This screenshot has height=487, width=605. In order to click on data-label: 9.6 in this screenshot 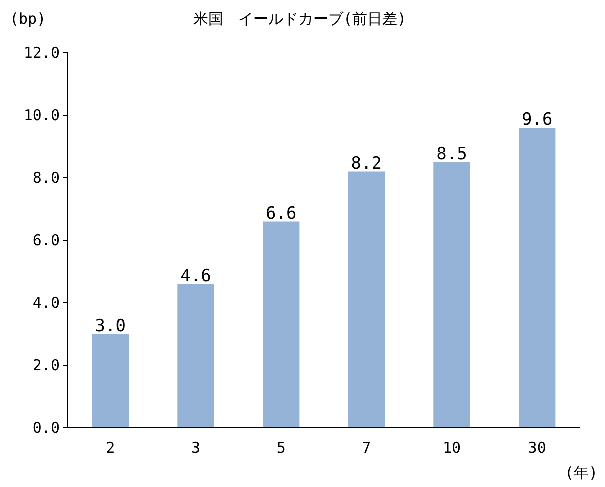, I will do `click(537, 120)`.